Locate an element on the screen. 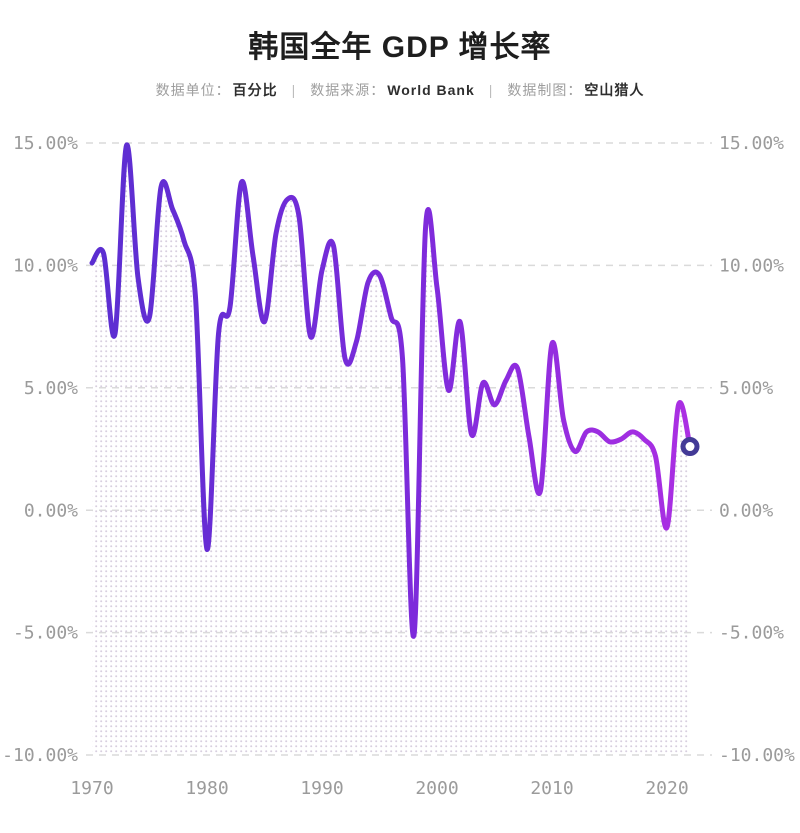  y-axis-tick-label-left: 5.00% is located at coordinates (51, 388).